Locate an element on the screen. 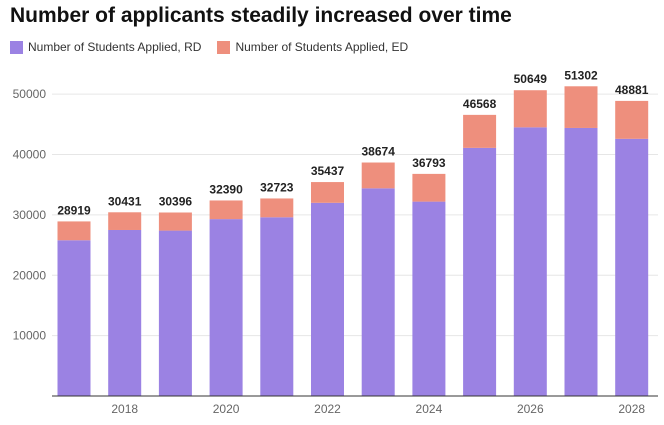 This screenshot has width=664, height=425. x-tick-label: 2024 is located at coordinates (429, 409).